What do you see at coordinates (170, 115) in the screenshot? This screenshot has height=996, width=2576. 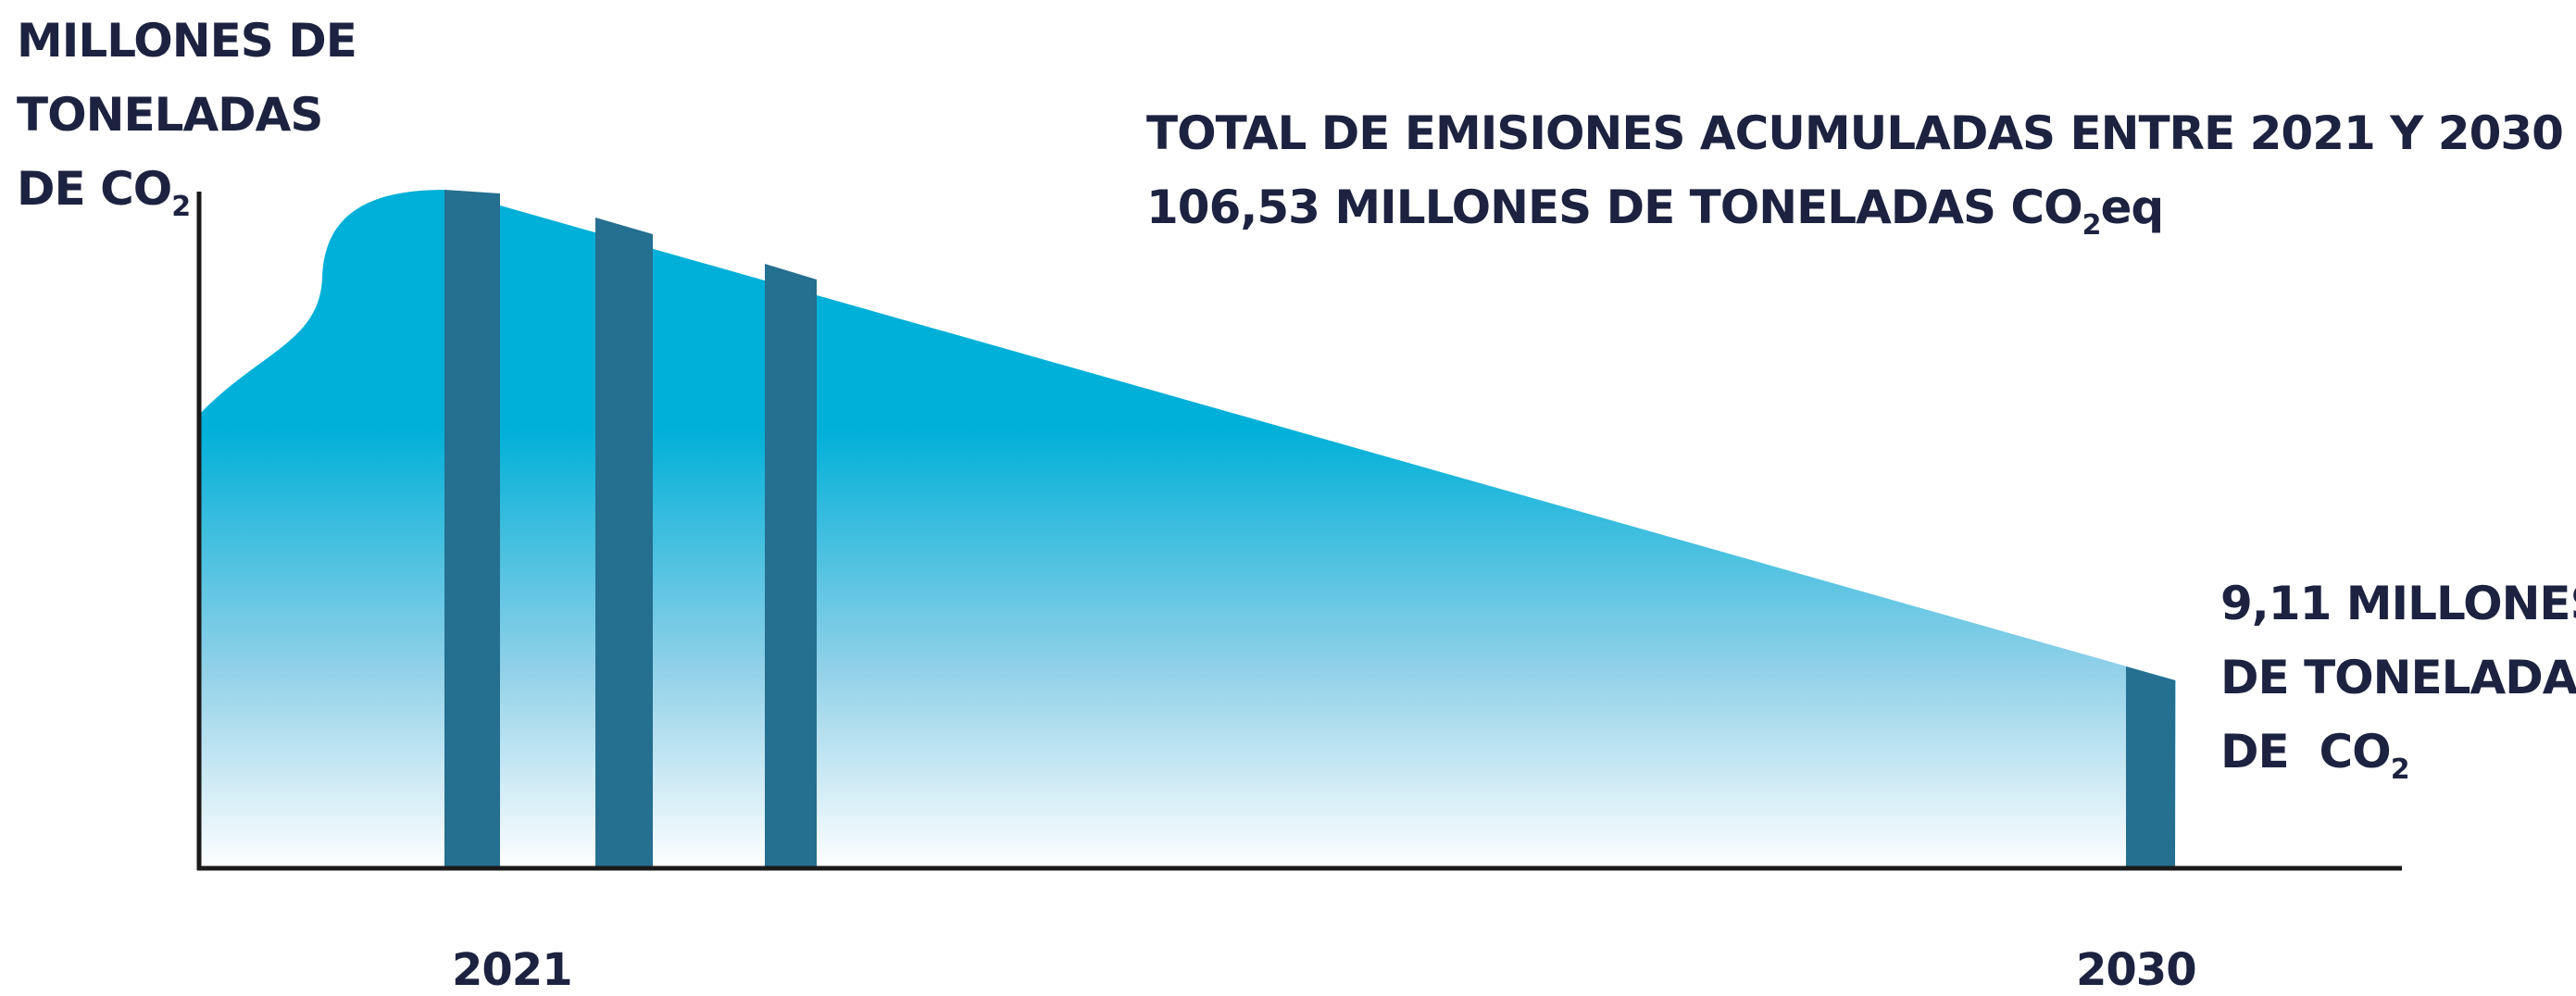 I see `y-axis-label-line2: TONELADAS` at bounding box center [170, 115].